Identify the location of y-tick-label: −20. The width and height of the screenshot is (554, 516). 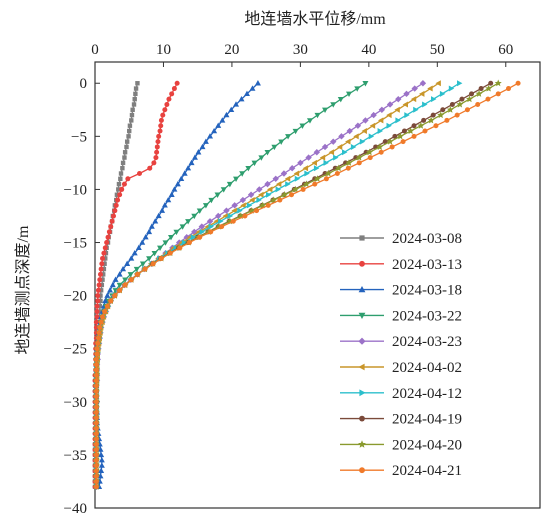
(75, 297).